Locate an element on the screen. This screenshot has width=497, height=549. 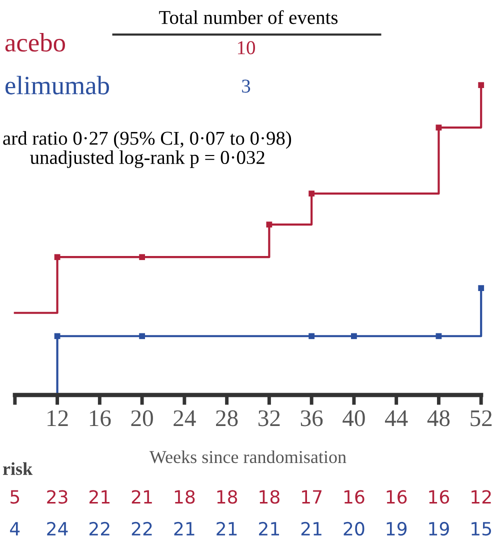
x-axis-title: Weeks since randomisation is located at coordinates (247, 457).